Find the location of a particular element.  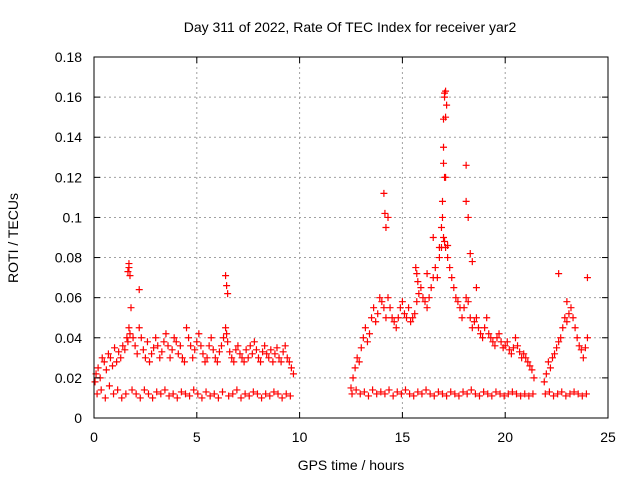

x-tick-label: 10 is located at coordinates (300, 437).